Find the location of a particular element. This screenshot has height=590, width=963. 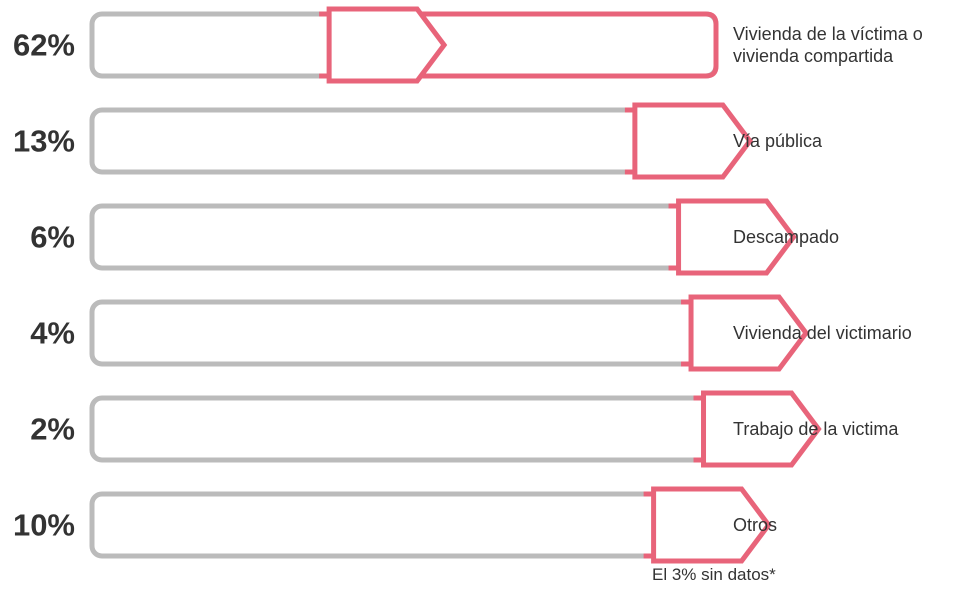

category-label: Trabajo de la victima is located at coordinates (816, 429).